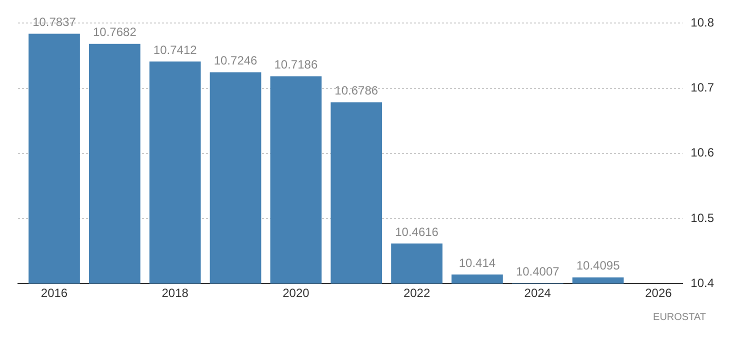 The width and height of the screenshot is (730, 340). What do you see at coordinates (114, 32) in the screenshot?
I see `data-label: 10.7682` at bounding box center [114, 32].